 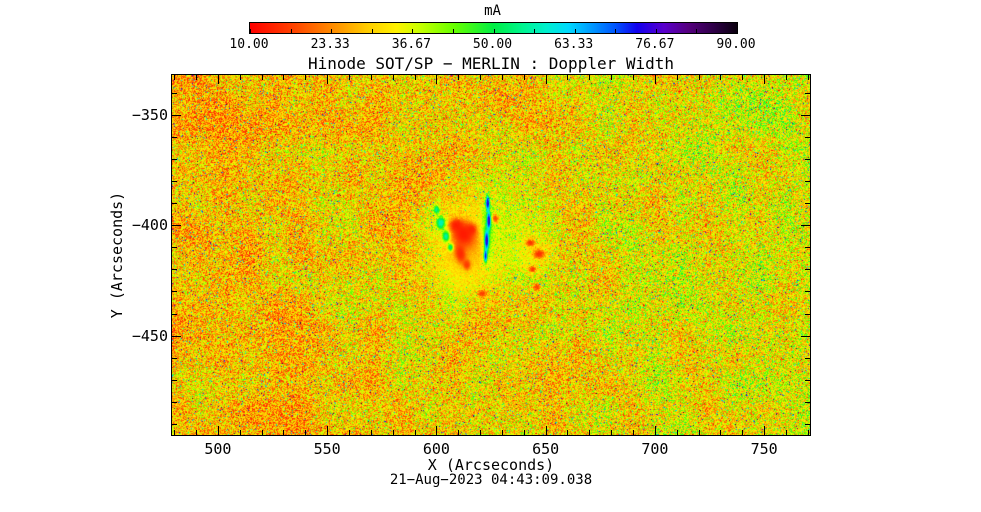 I want to click on y-tick-label: −400, so click(x=149, y=225).